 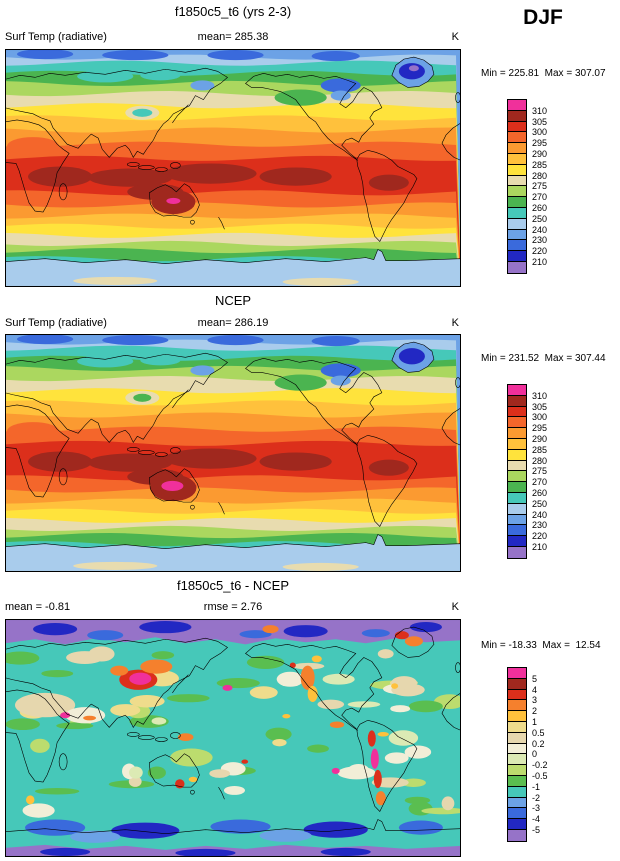 What do you see at coordinates (543, 17) in the screenshot?
I see `season-label: DJF` at bounding box center [543, 17].